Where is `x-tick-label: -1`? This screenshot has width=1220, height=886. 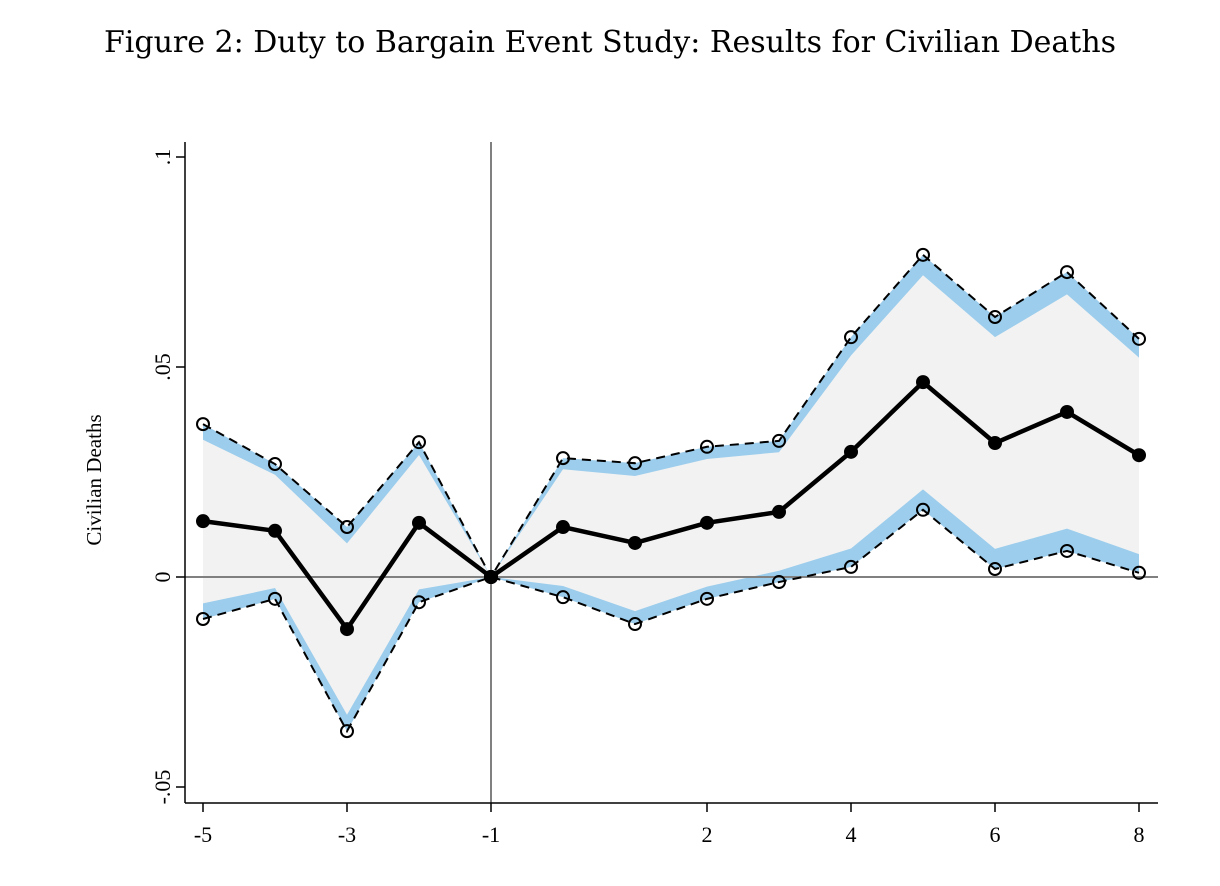 x-tick-label: -1 is located at coordinates (491, 834).